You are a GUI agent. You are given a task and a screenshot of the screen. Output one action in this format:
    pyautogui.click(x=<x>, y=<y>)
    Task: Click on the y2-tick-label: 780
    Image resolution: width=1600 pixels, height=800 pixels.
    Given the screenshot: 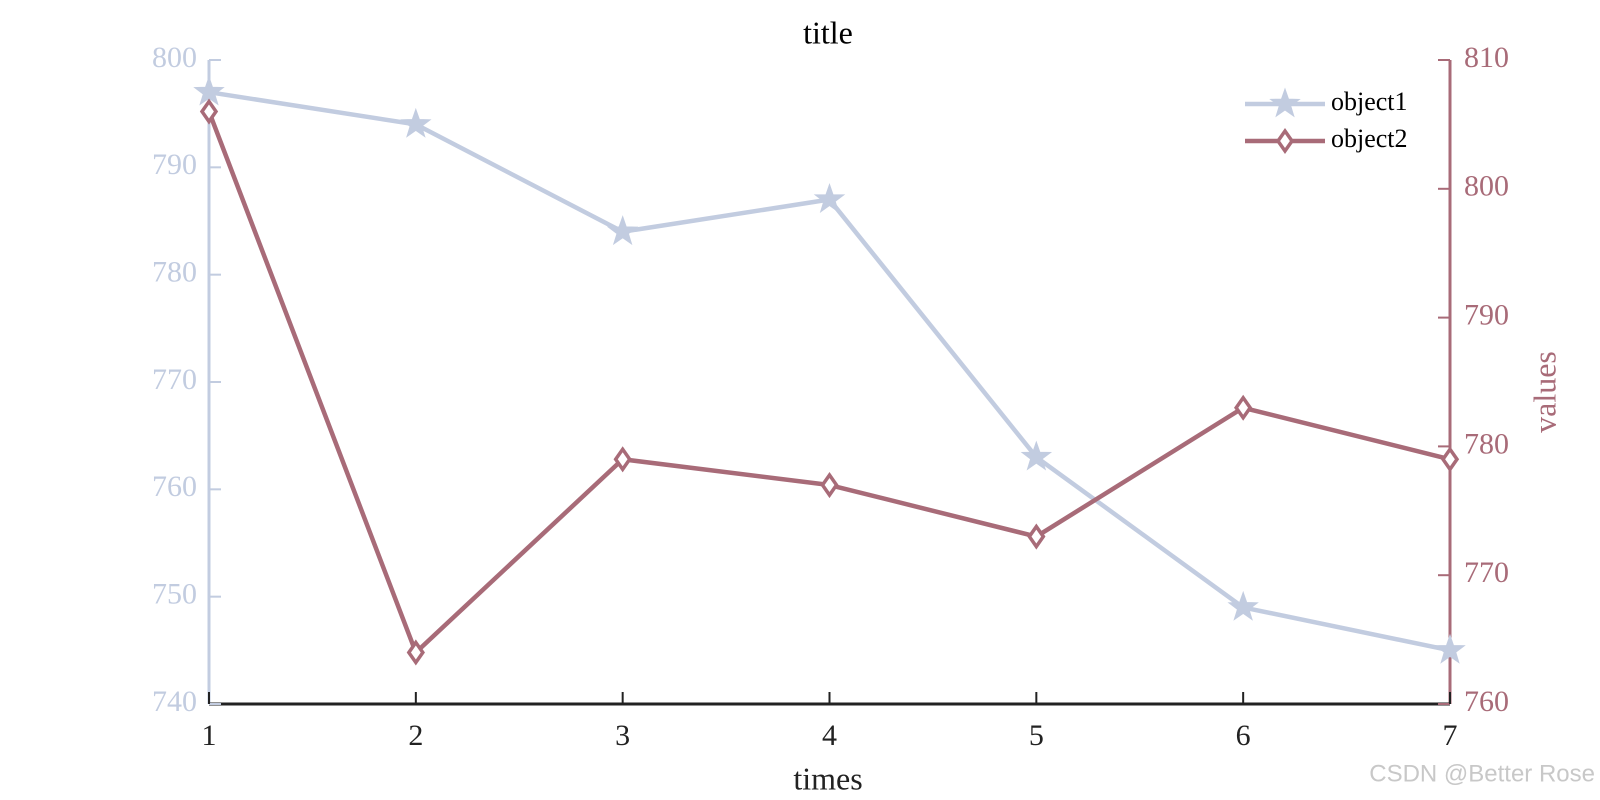 What is the action you would take?
    pyautogui.click(x=1486, y=443)
    